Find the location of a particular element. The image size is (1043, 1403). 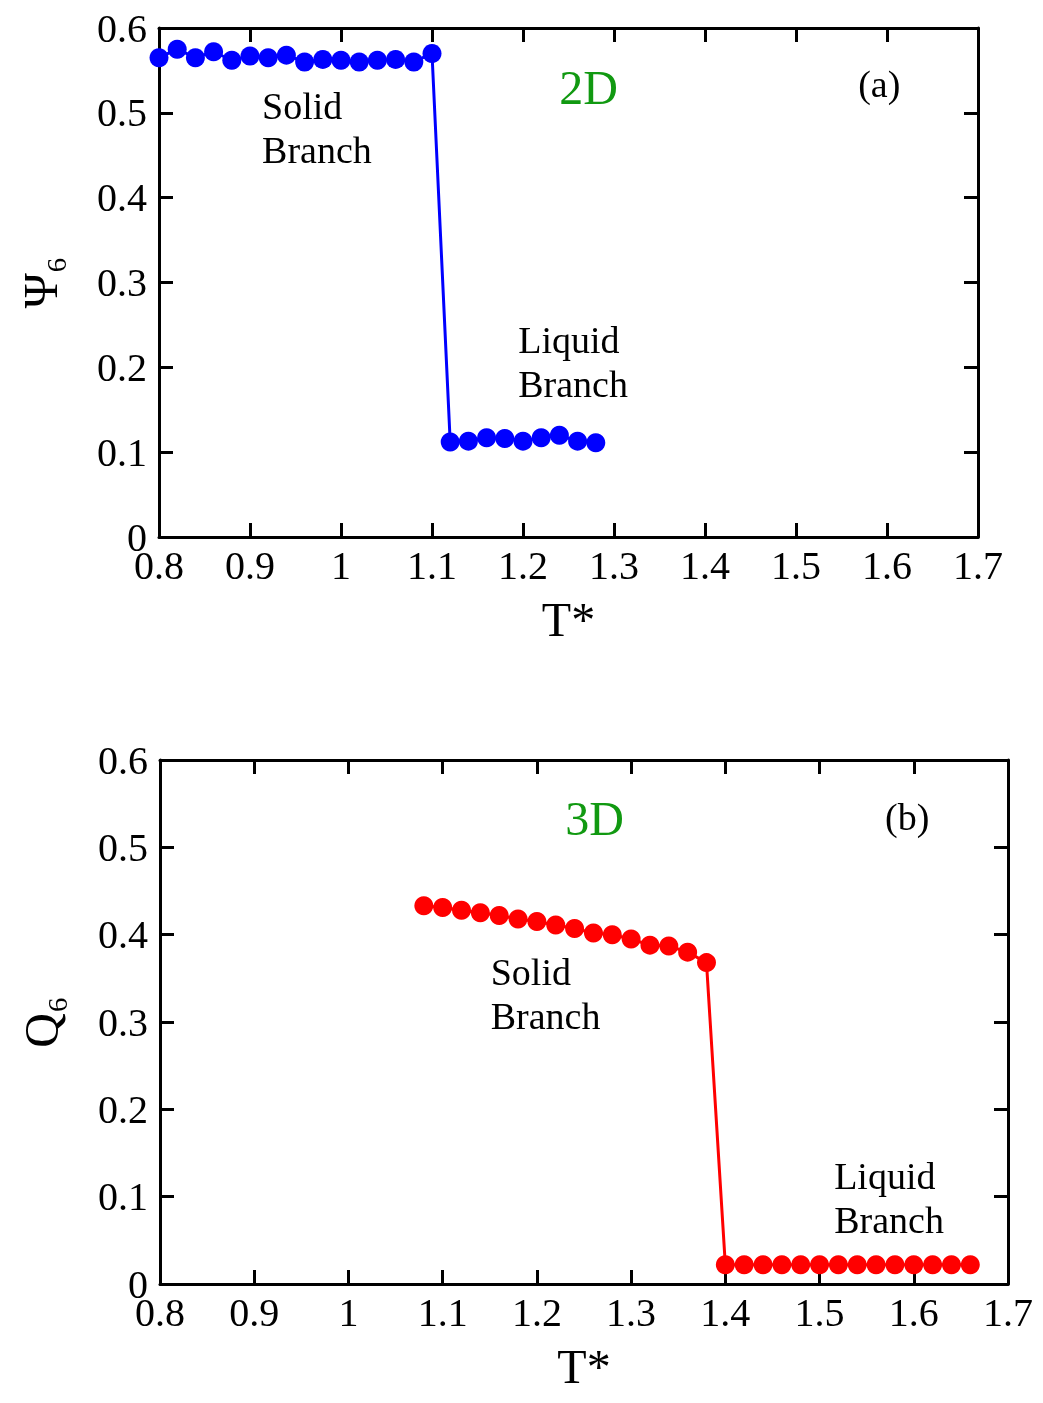

y-axis-title: Ψ₆ is located at coordinates (40, 282).